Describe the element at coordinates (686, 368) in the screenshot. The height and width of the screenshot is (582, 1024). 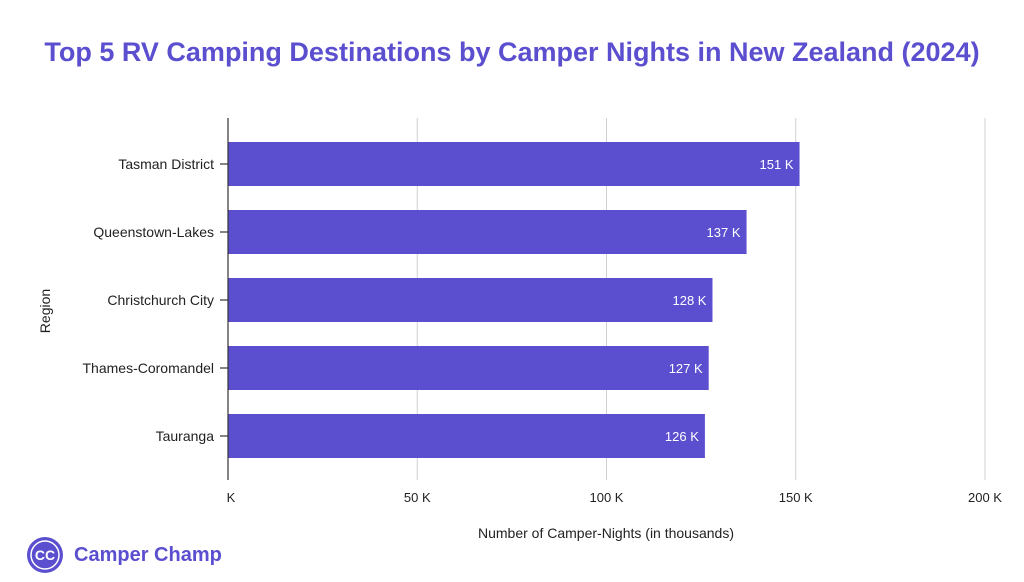
I see `bar-value-label: 127 K` at that location.